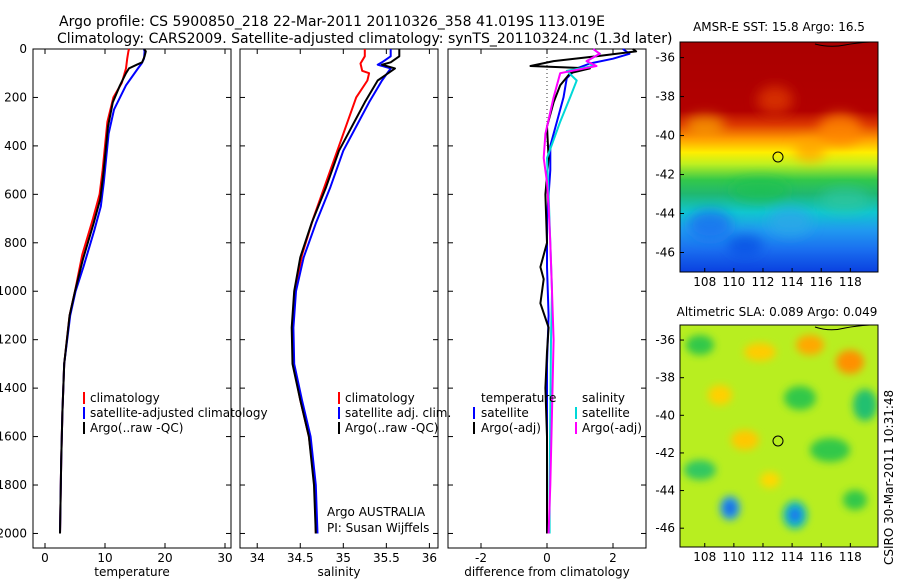 This screenshot has height=580, width=900. Describe the element at coordinates (842, 327) in the screenshot. I see `sla-coastline` at that location.